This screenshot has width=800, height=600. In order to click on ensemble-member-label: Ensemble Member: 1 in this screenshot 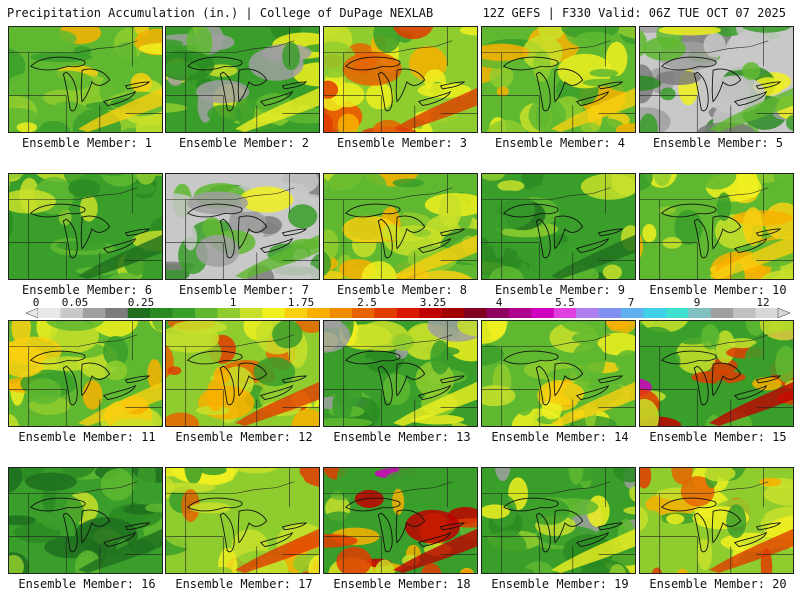, I will do `click(87, 143)`.